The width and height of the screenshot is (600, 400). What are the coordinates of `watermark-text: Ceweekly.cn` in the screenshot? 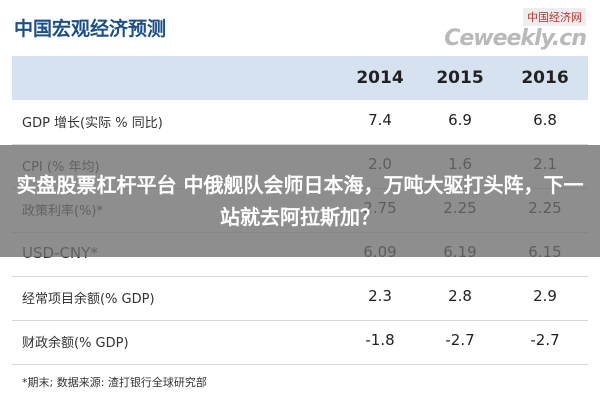 It's located at (515, 38).